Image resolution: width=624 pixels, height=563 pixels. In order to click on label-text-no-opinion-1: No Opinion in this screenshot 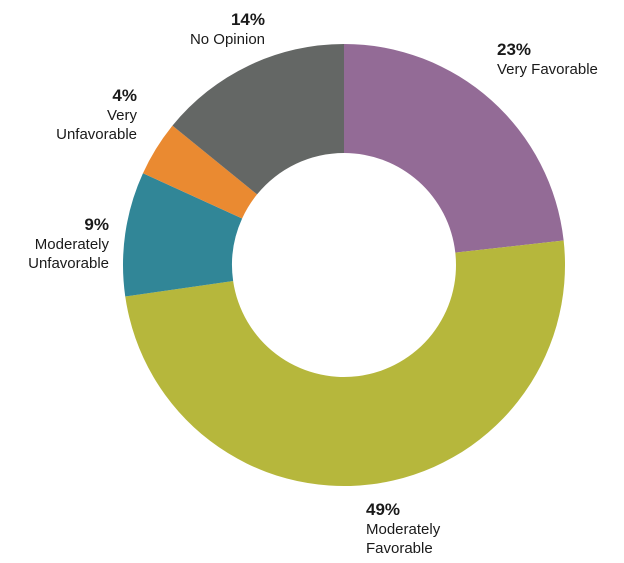, I will do `click(227, 39)`.